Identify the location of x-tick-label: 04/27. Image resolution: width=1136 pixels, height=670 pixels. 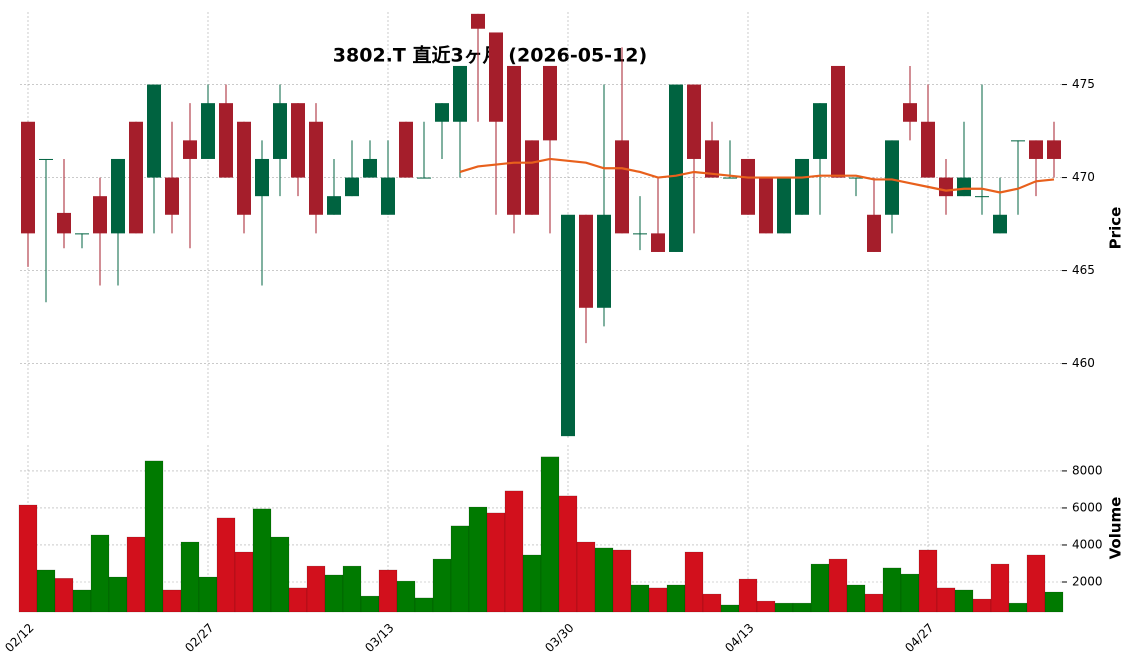
(919, 638).